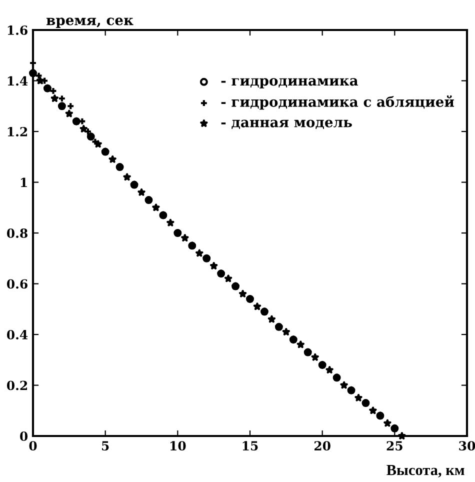 The height and width of the screenshot is (482, 475). I want to click on y-tick-label: 0.4, so click(17, 335).